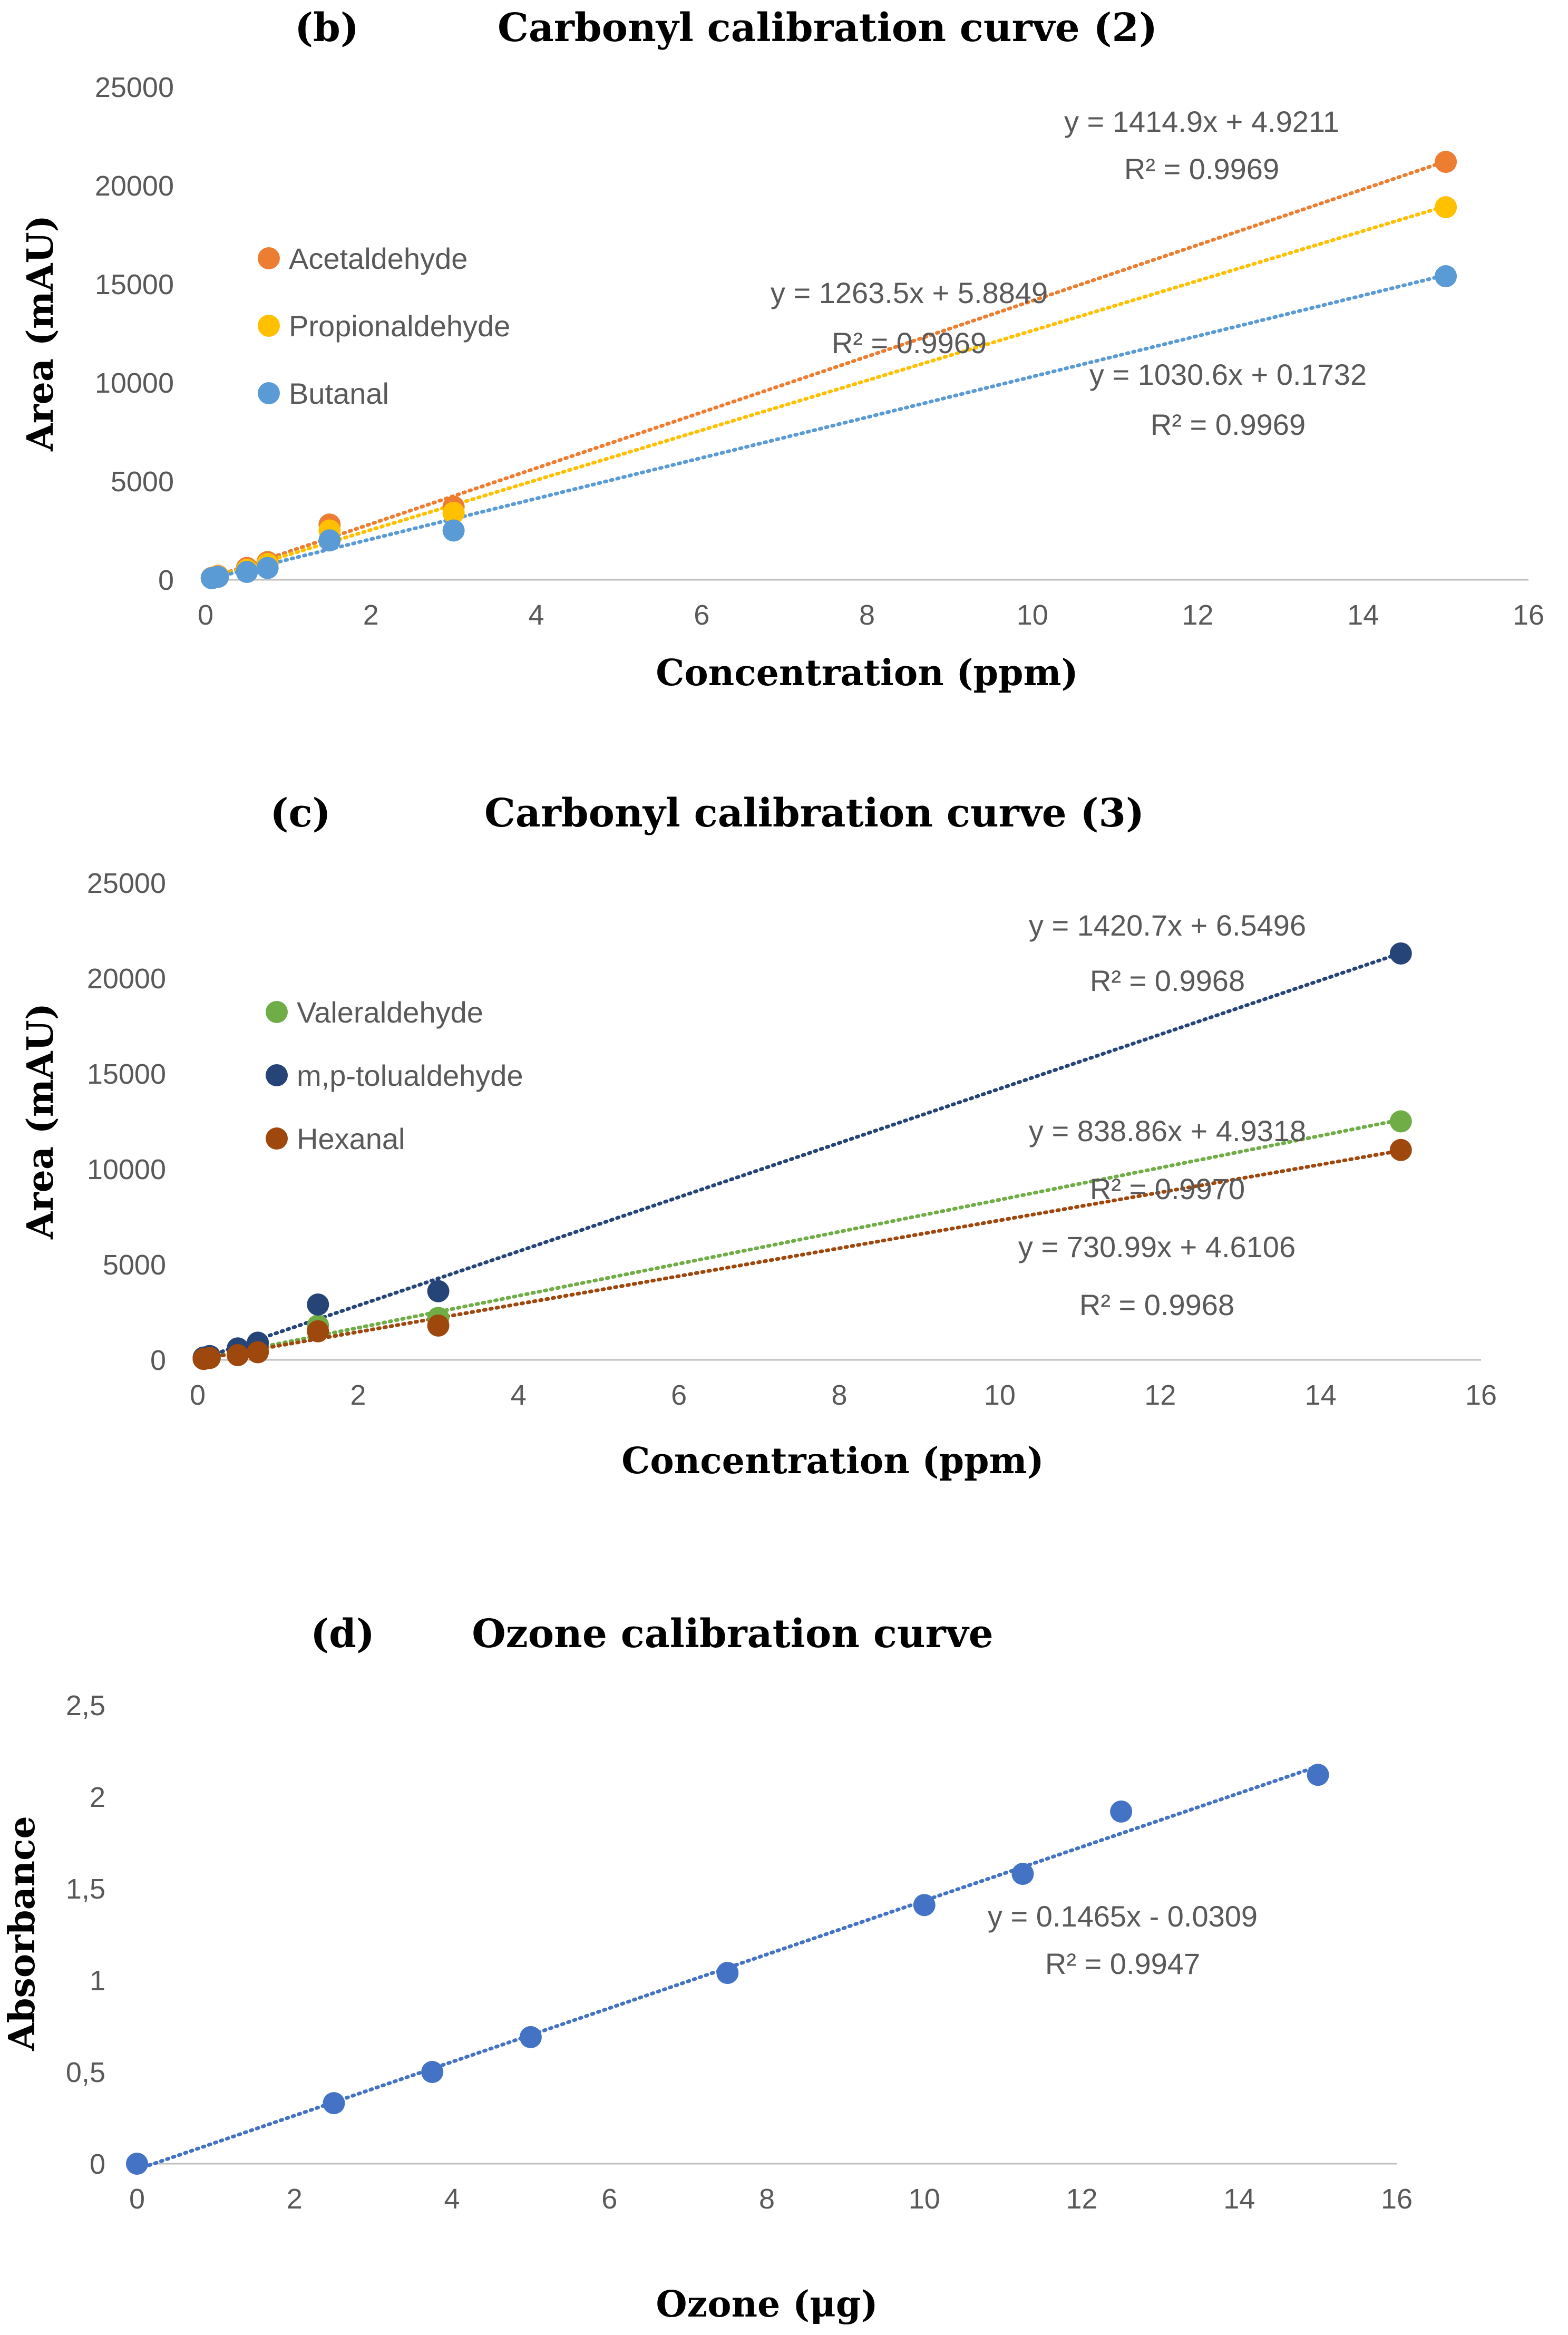  What do you see at coordinates (1446, 162) in the screenshot?
I see `data-point-acetaldehyde` at bounding box center [1446, 162].